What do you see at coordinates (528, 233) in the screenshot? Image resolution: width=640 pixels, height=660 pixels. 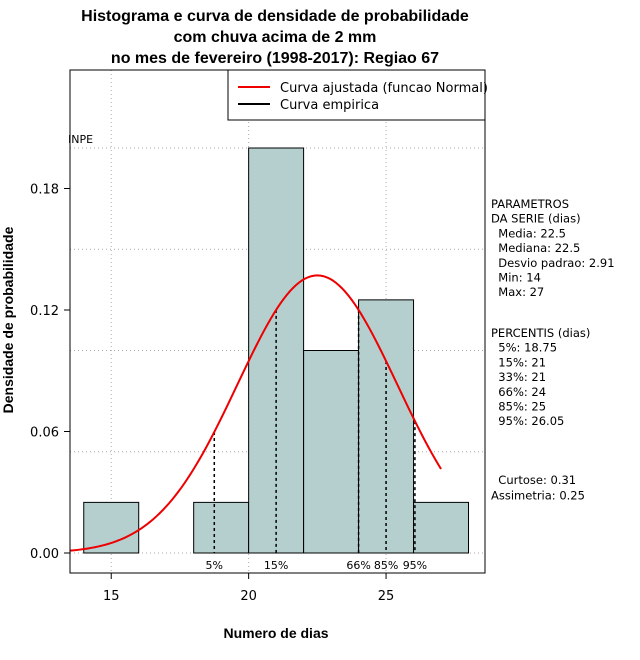 I see `params-line: Media: 22.5` at bounding box center [528, 233].